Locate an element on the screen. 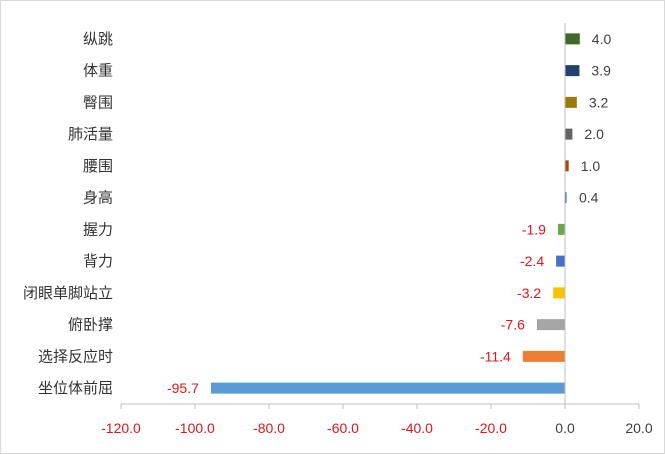  category-label: 肺活量 is located at coordinates (90, 134).